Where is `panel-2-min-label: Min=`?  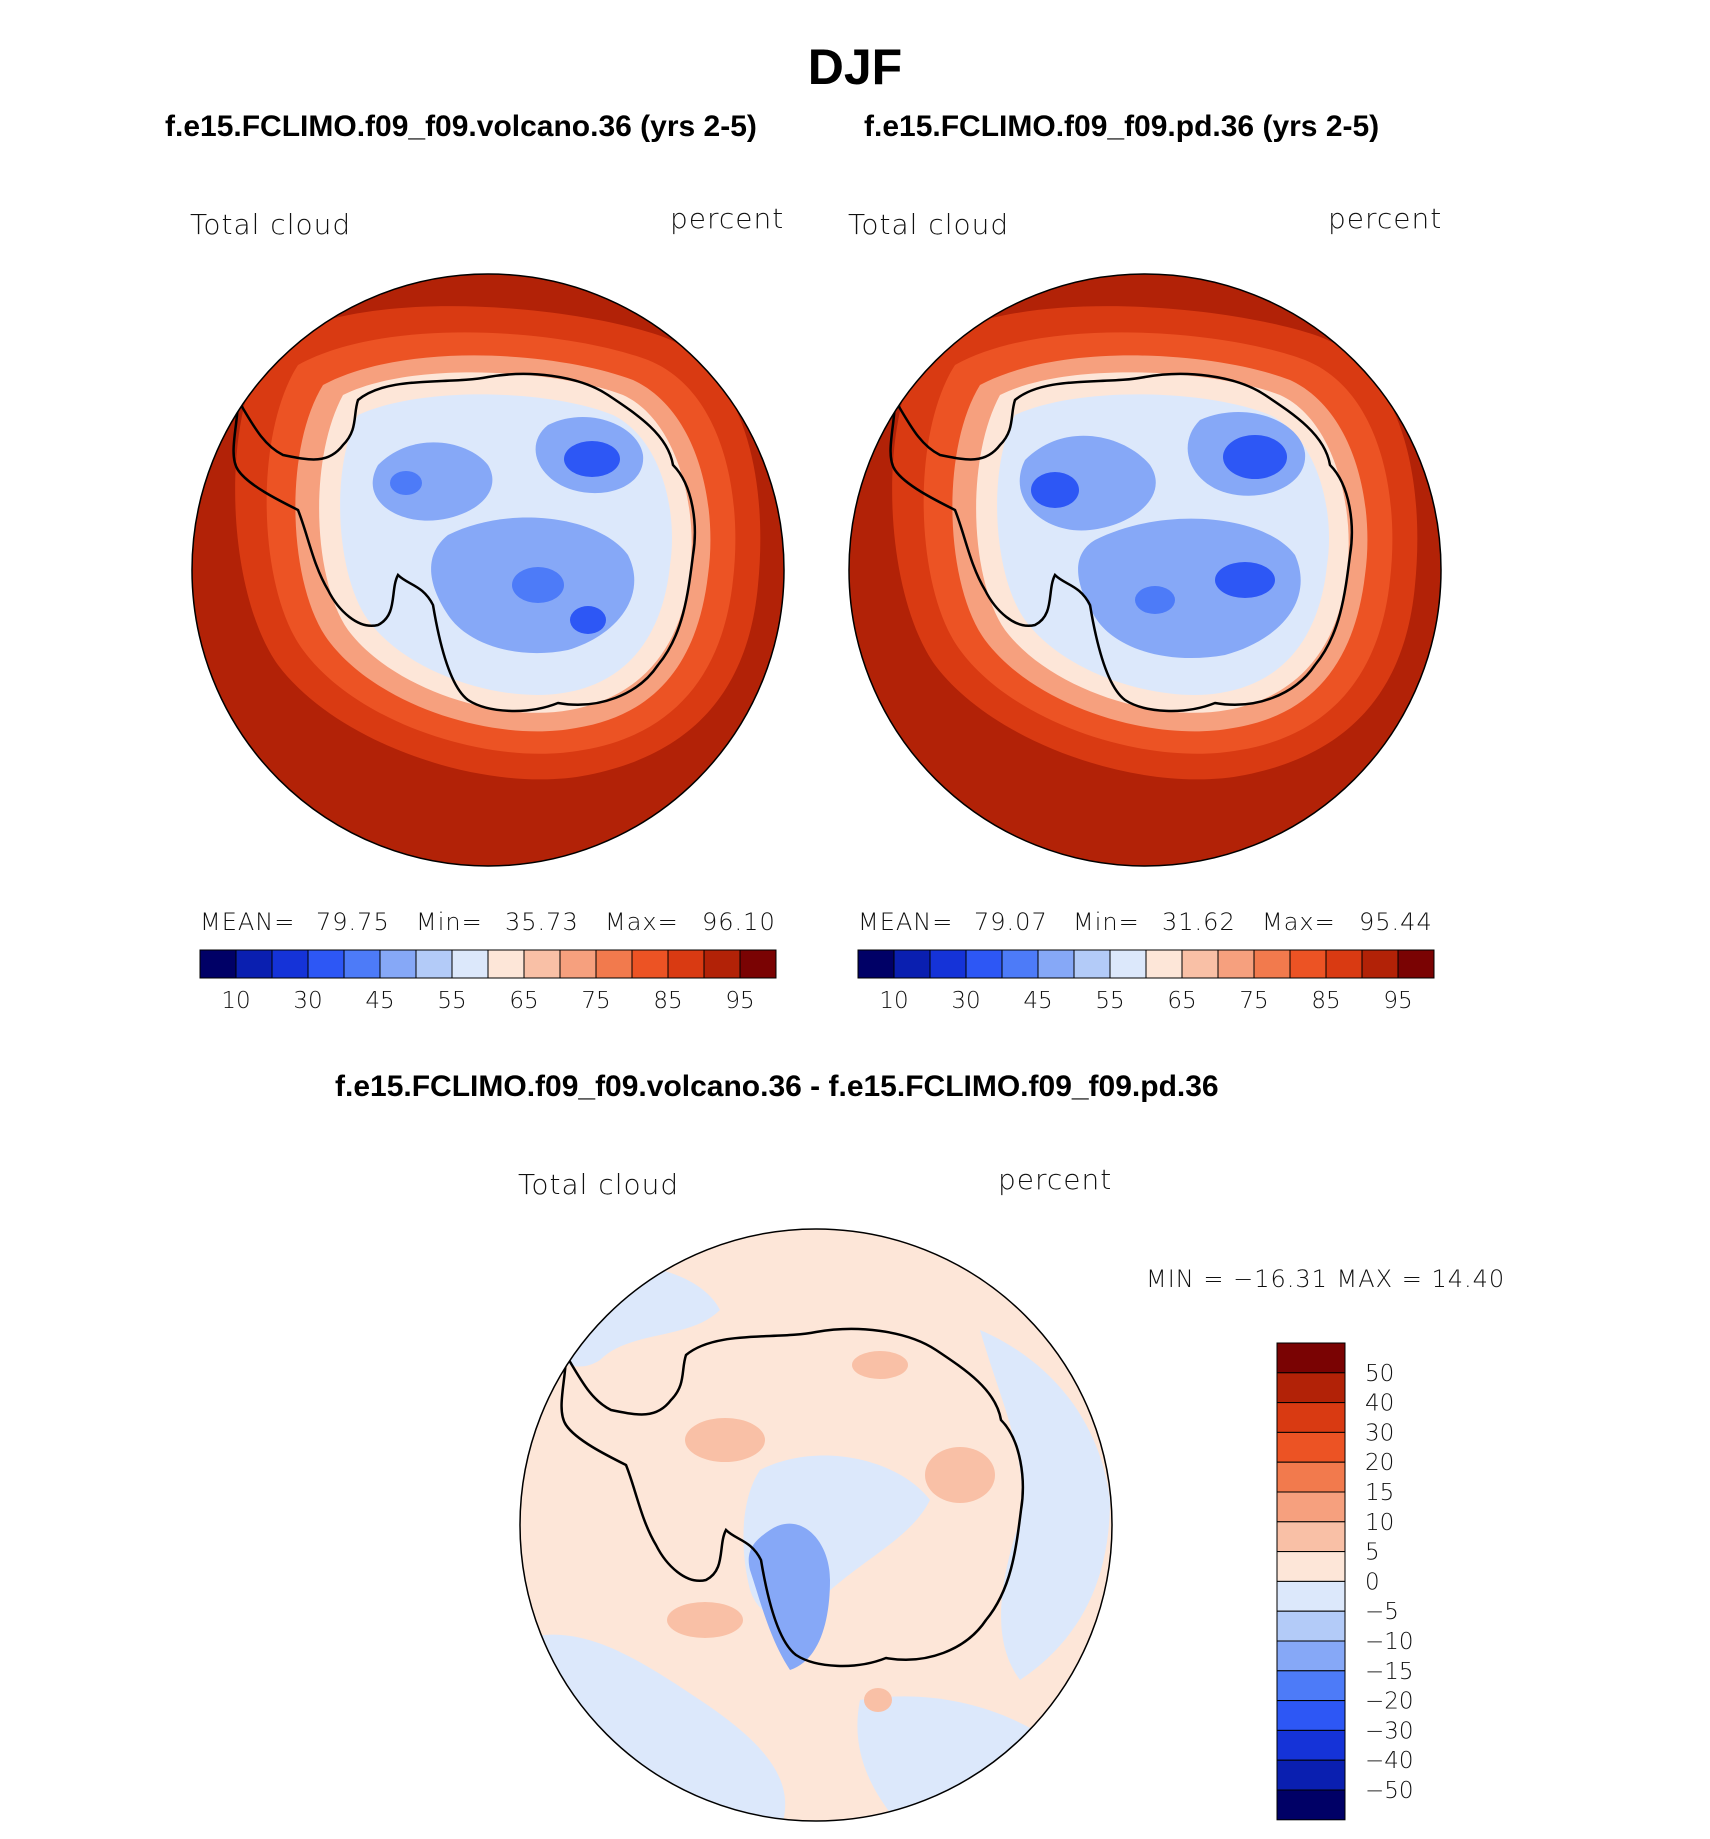
panel-2-min-label: Min= is located at coordinates (1106, 922).